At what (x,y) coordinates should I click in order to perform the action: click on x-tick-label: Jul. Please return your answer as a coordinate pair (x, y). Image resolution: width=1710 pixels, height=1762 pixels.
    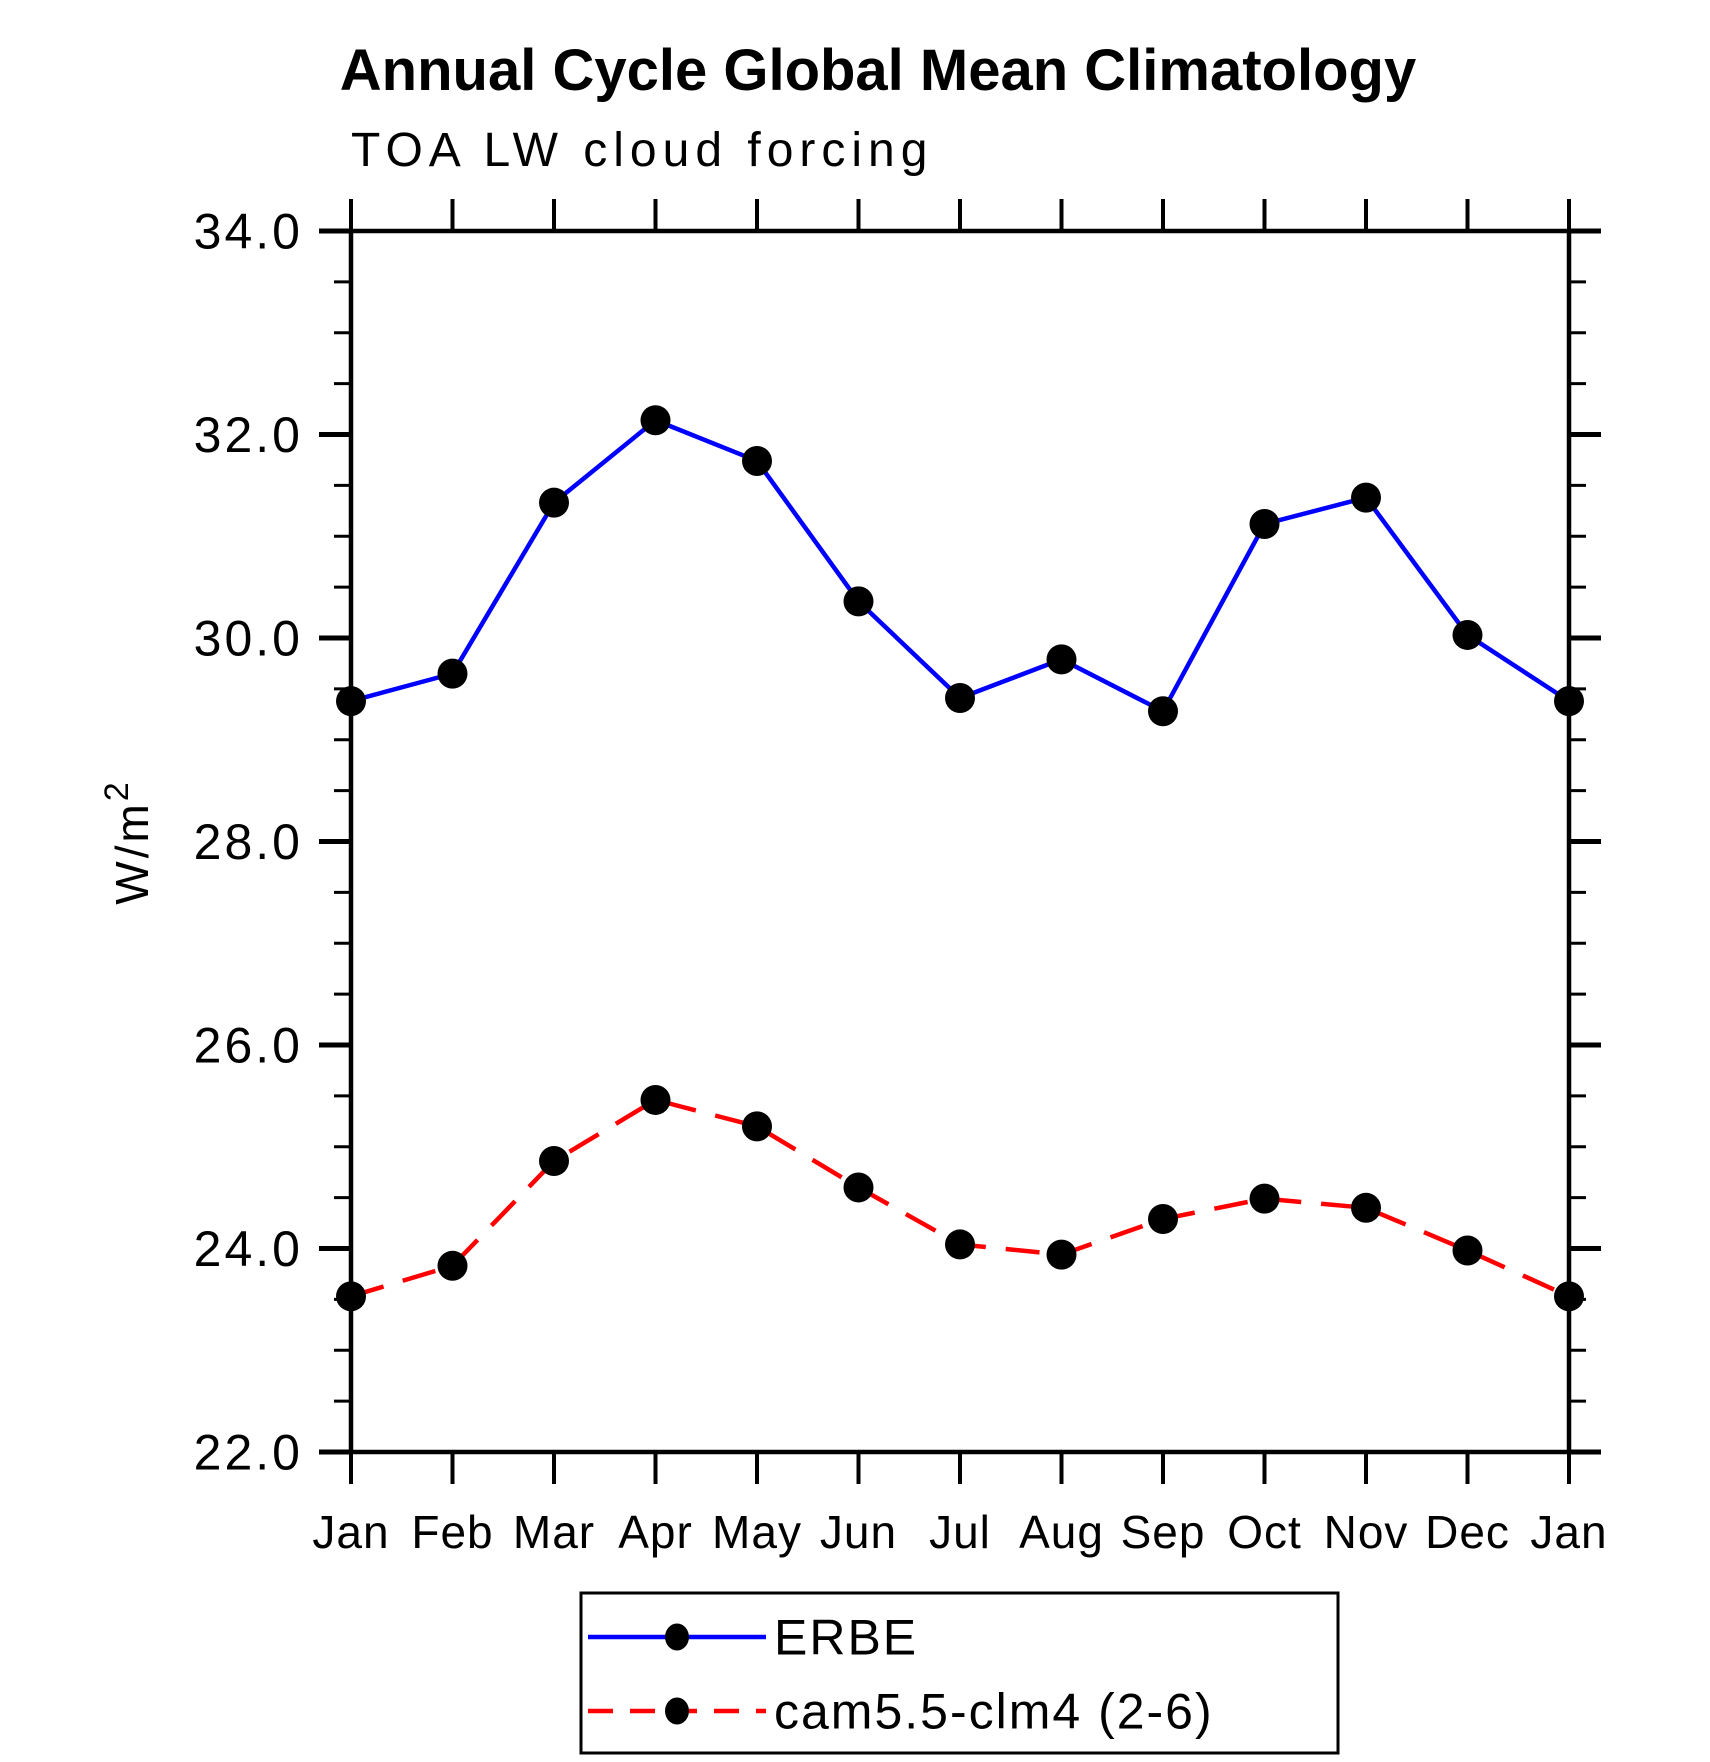
    Looking at the image, I should click on (960, 1532).